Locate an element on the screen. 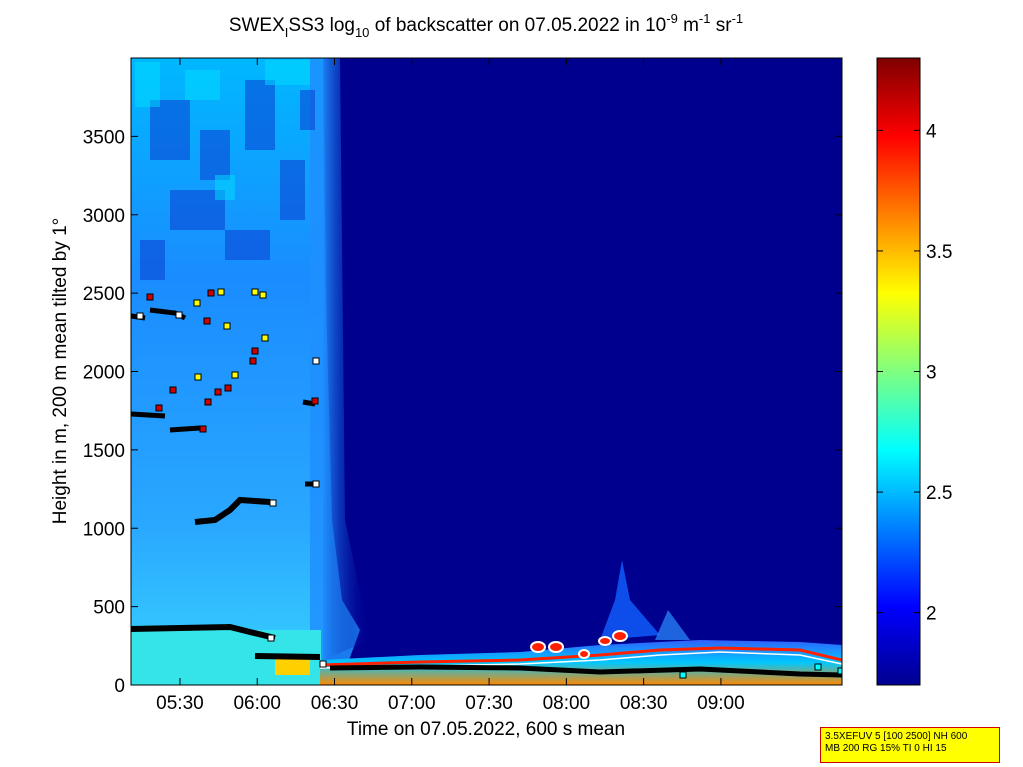 The height and width of the screenshot is (767, 1023). plume-right is located at coordinates (672, 625).